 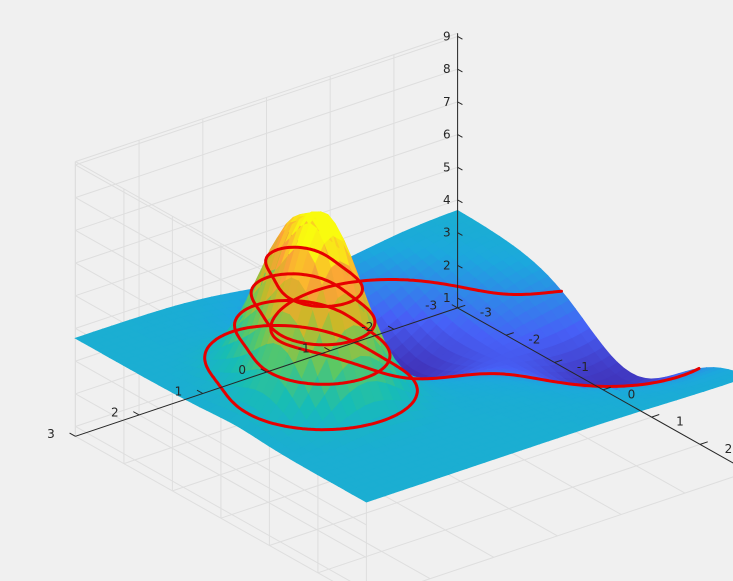 What do you see at coordinates (51, 434) in the screenshot?
I see `y-tick-label: 3` at bounding box center [51, 434].